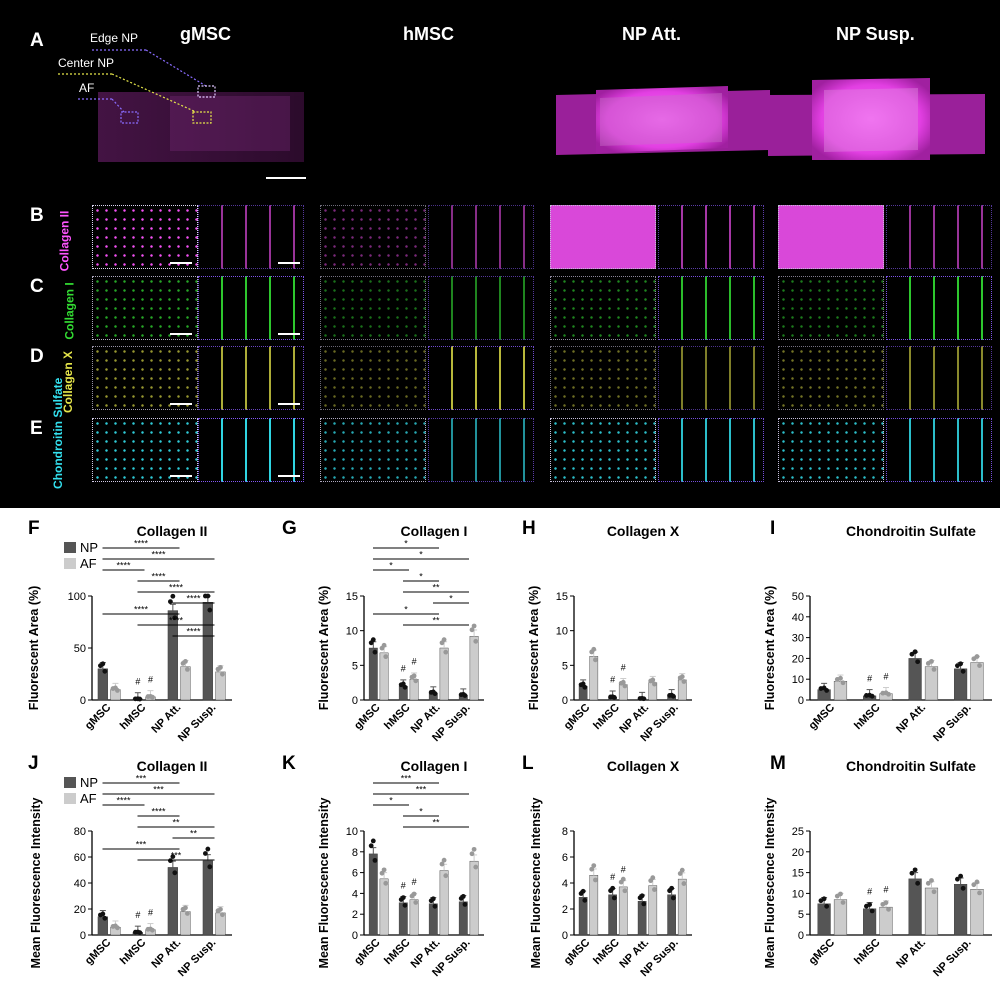 This screenshot has width=1000, height=998. What do you see at coordinates (207, 898) in the screenshot?
I see `bar-j-3-np` at bounding box center [207, 898].